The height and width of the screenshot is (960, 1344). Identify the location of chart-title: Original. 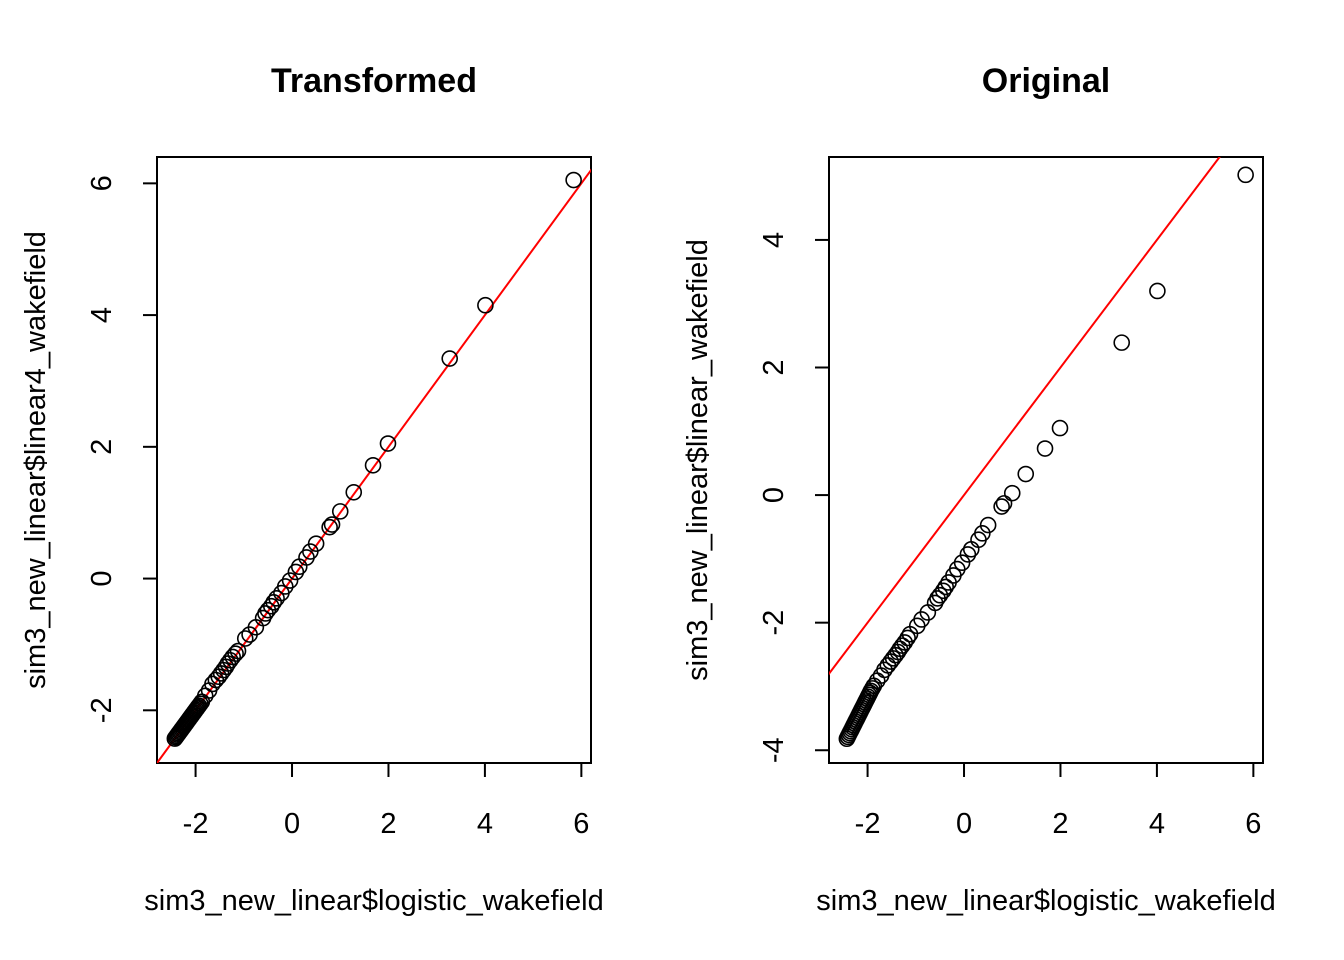
(1046, 81).